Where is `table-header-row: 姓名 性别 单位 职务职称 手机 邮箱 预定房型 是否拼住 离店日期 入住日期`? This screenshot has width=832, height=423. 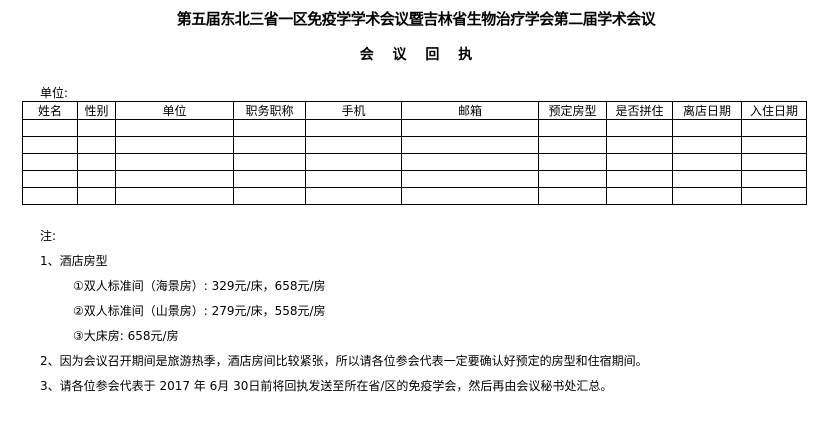 table-header-row: 姓名 性别 单位 职务职称 手机 邮箱 预定房型 是否拼住 离店日期 入住日期 is located at coordinates (414, 110).